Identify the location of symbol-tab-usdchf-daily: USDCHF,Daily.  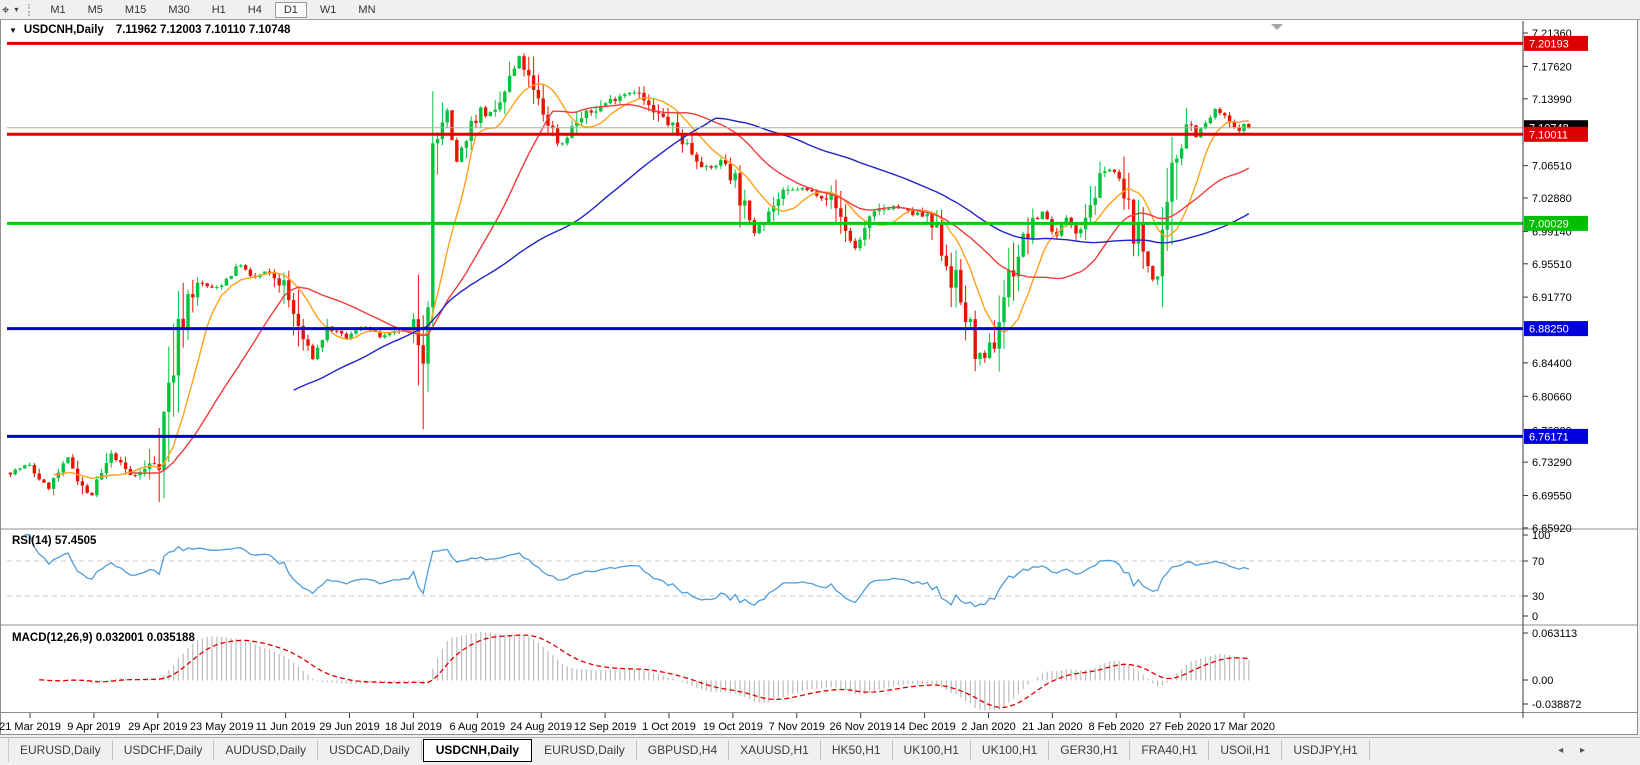
(164, 750).